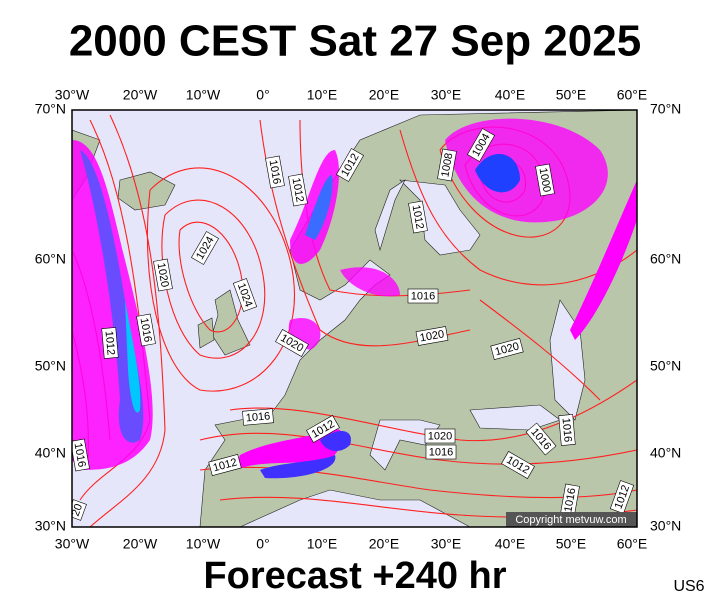 The width and height of the screenshot is (711, 600). I want to click on copyright-box, so click(571, 519).